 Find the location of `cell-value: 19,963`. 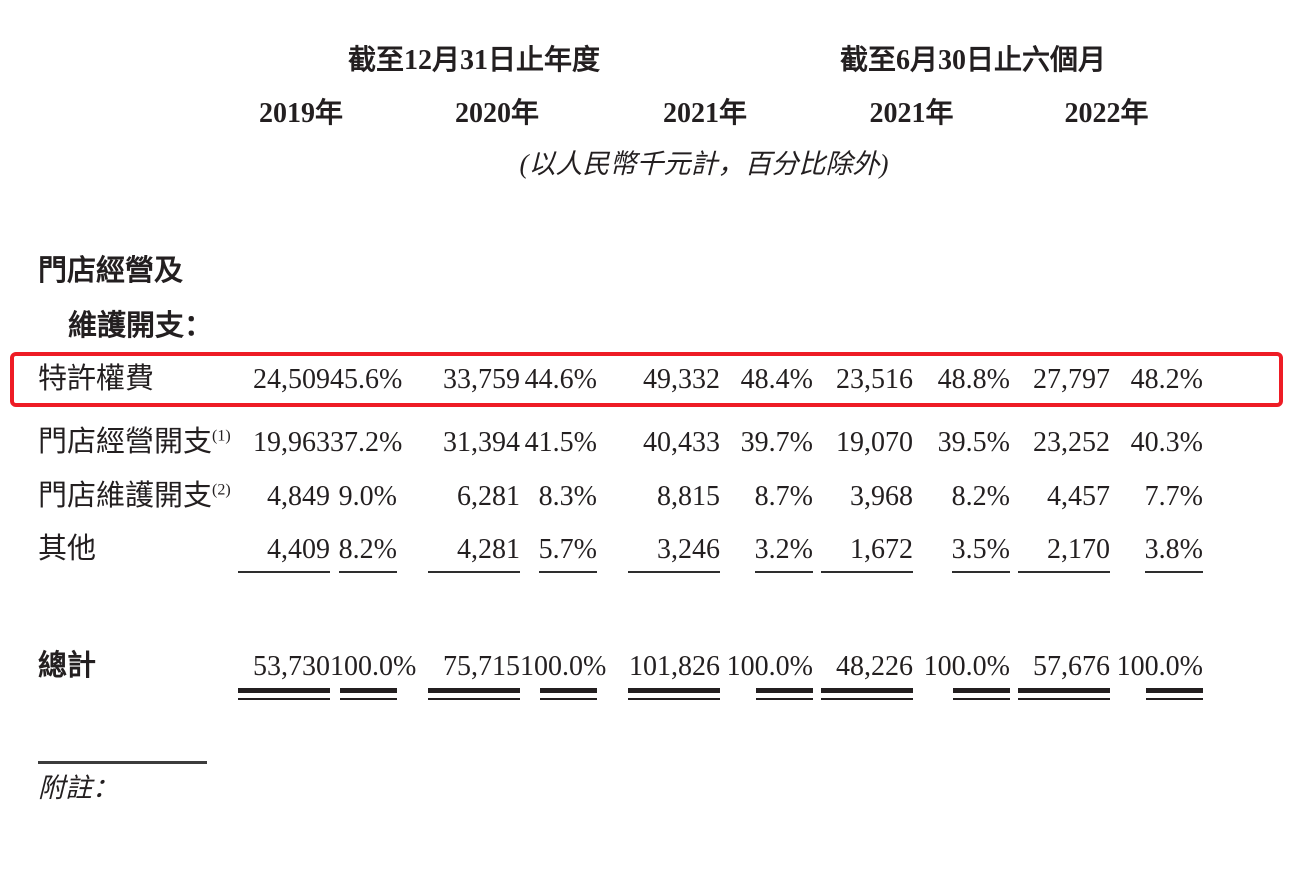

cell-value: 19,963 is located at coordinates (291, 442).